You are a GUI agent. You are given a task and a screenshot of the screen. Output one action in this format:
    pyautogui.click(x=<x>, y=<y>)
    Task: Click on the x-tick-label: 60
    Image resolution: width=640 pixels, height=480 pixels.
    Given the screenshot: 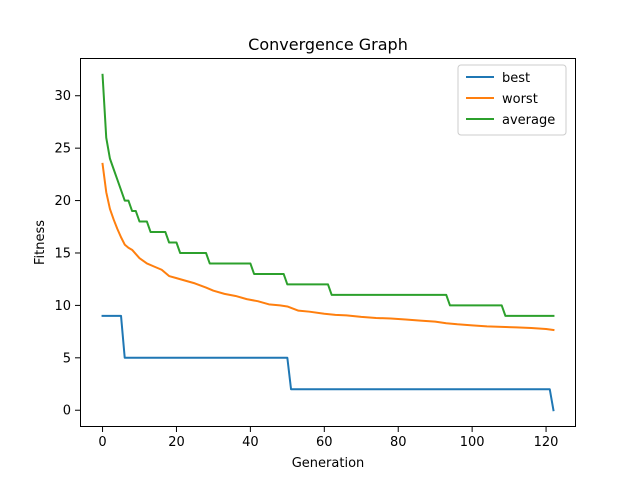 What is the action you would take?
    pyautogui.click(x=324, y=442)
    